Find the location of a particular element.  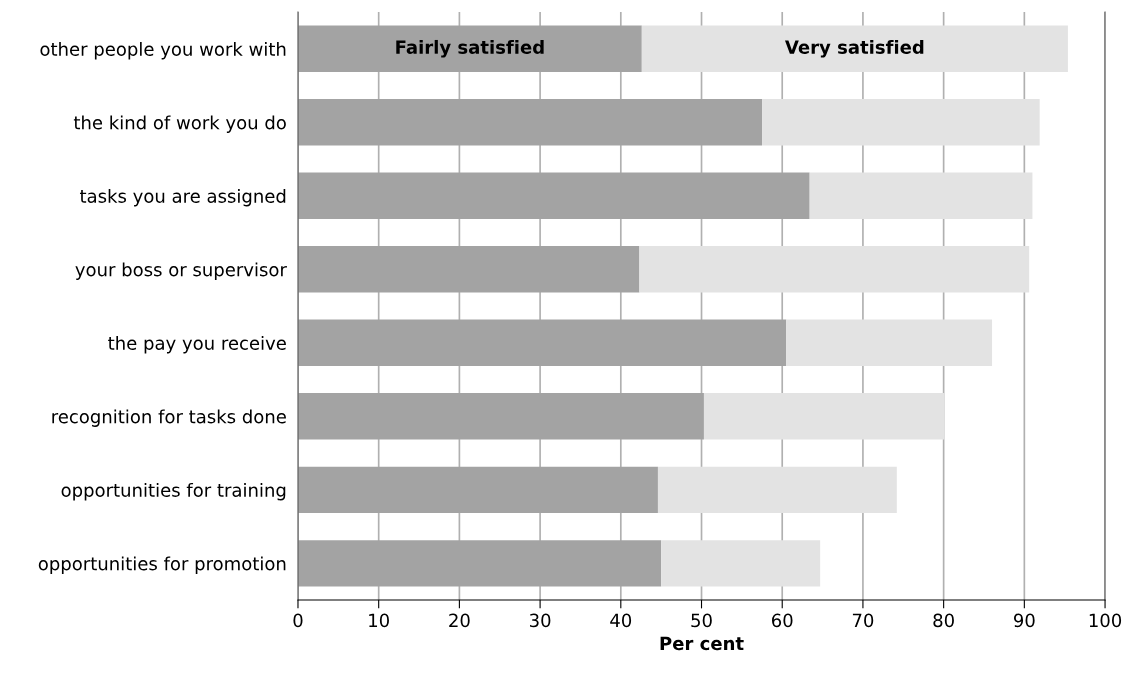

x-tick-label: 70 is located at coordinates (863, 620).